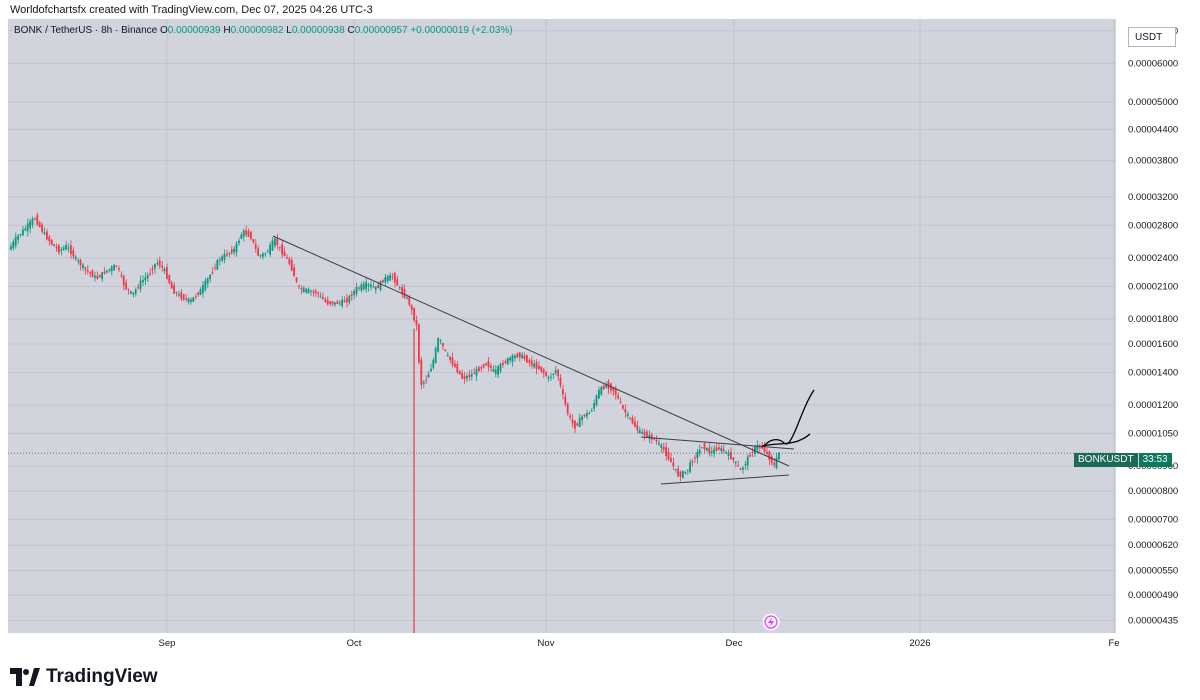 This screenshot has width=1200, height=700. I want to click on lightning-icon, so click(771, 622).